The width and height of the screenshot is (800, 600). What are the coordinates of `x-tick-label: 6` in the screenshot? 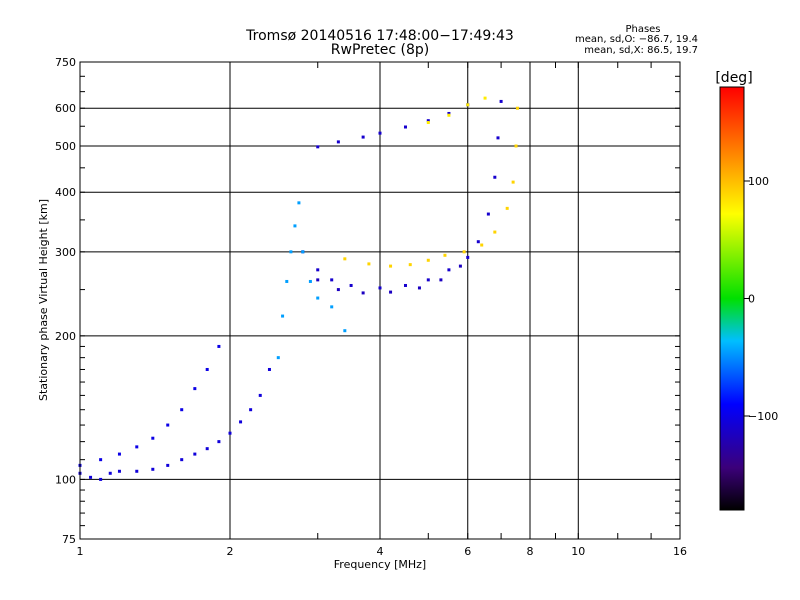 It's located at (467, 551).